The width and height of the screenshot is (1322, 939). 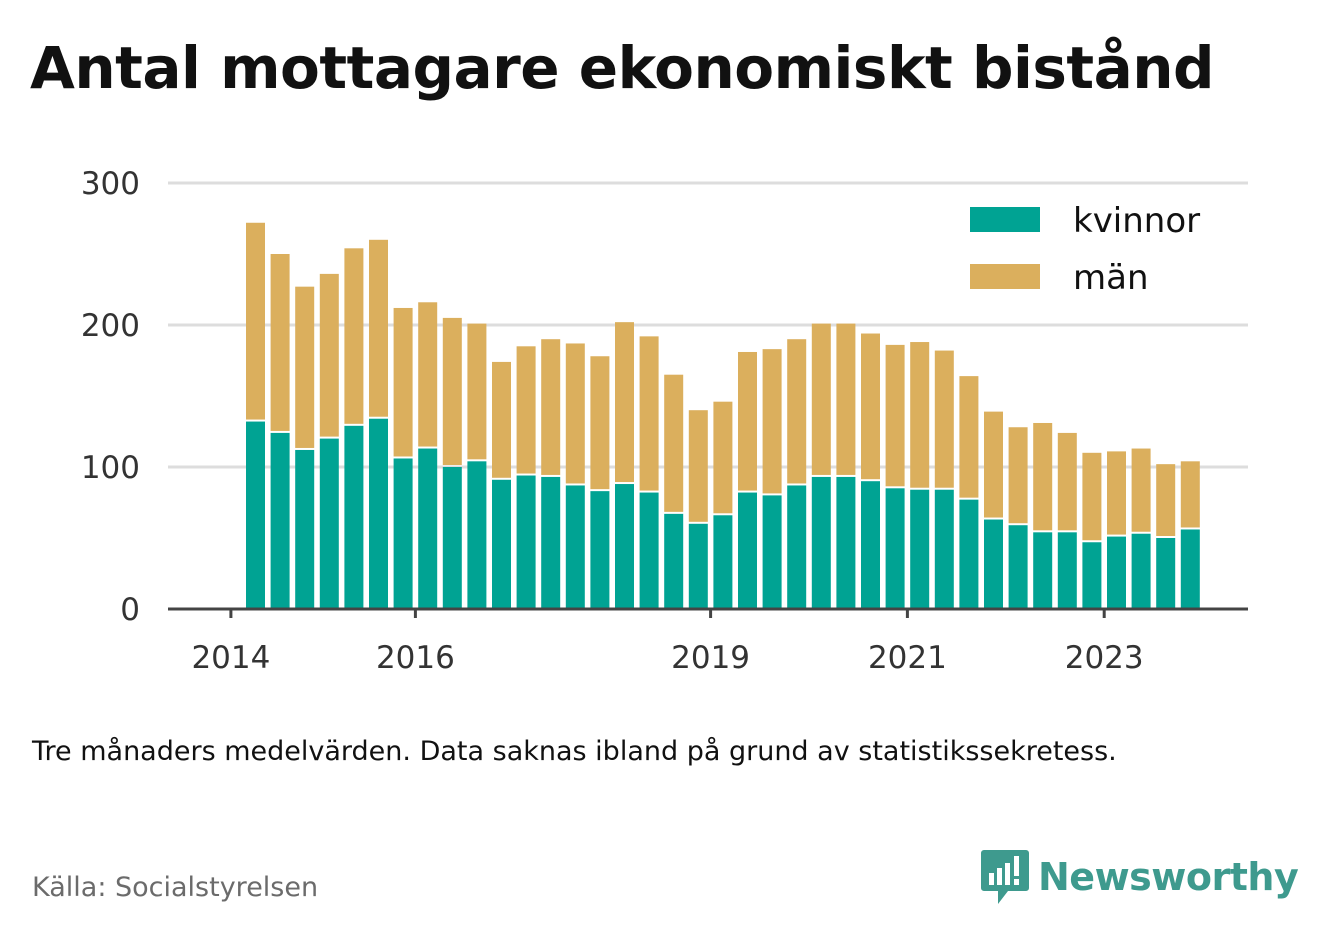 I want to click on legend-label: kvinnor, so click(x=1136, y=221).